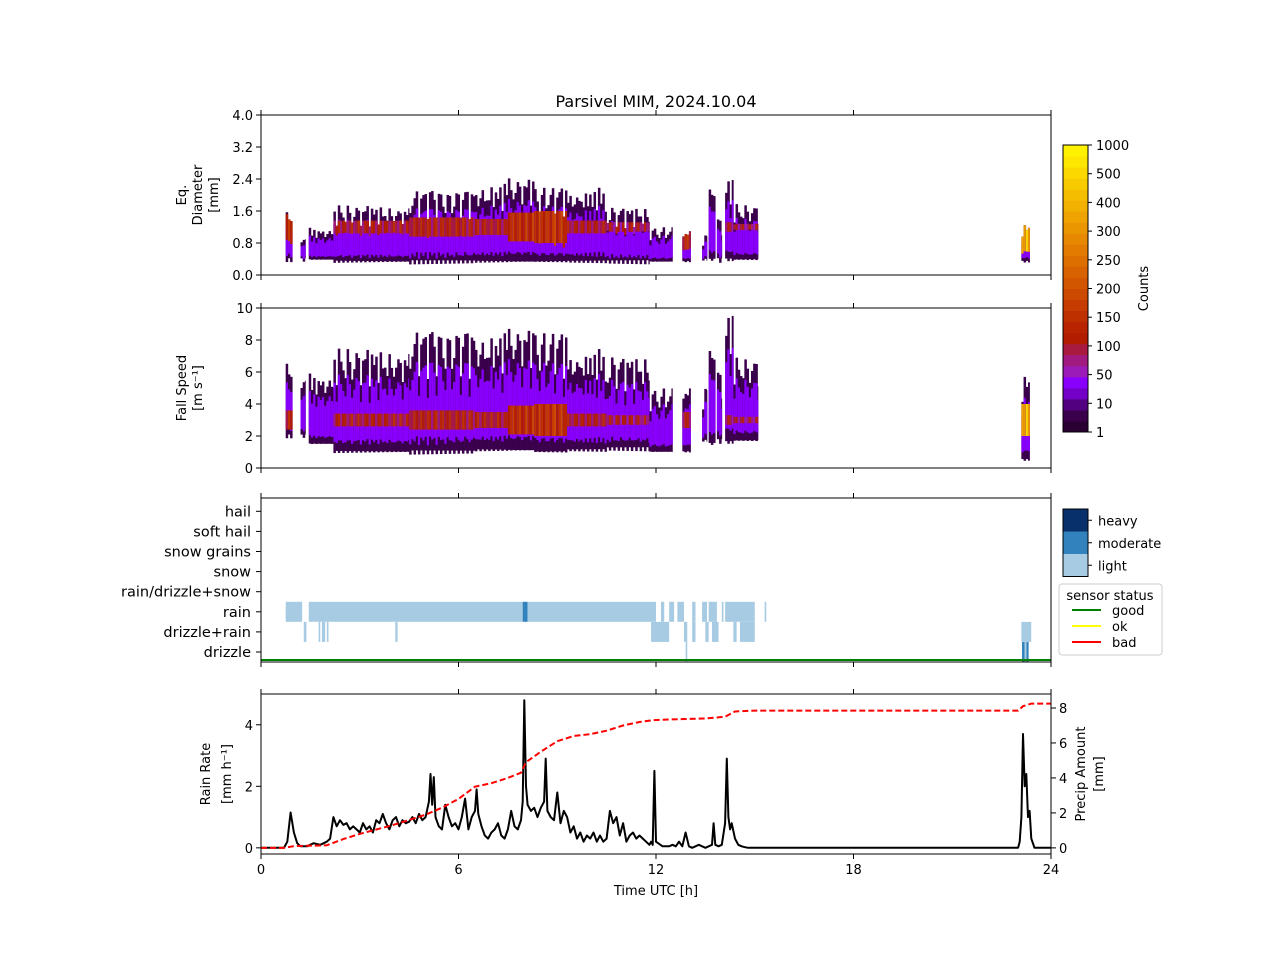  What do you see at coordinates (186, 593) in the screenshot?
I see `category-label: rain/drizzle+snow` at bounding box center [186, 593].